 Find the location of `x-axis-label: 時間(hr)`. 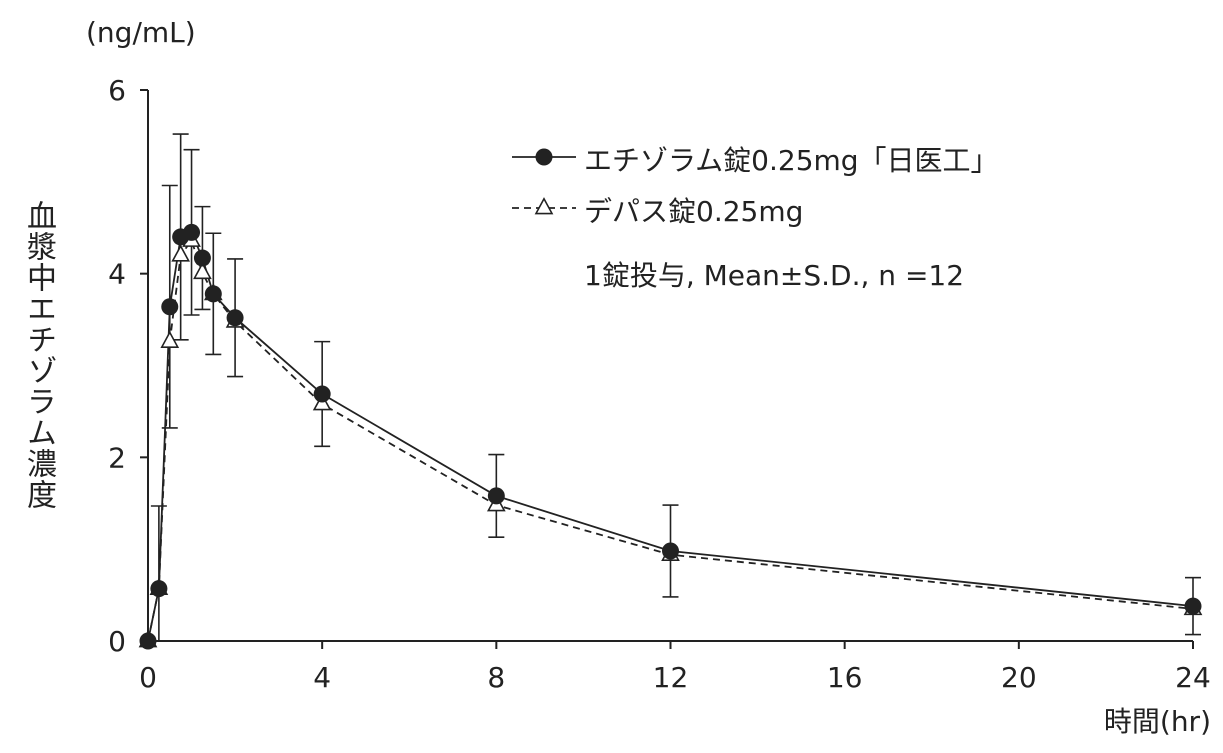

x-axis-label: 時間(hr) is located at coordinates (1157, 721).